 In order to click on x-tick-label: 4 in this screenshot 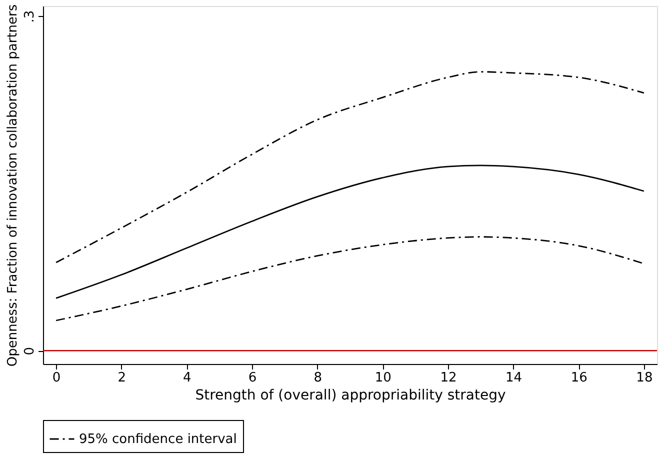, I will do `click(187, 378)`.